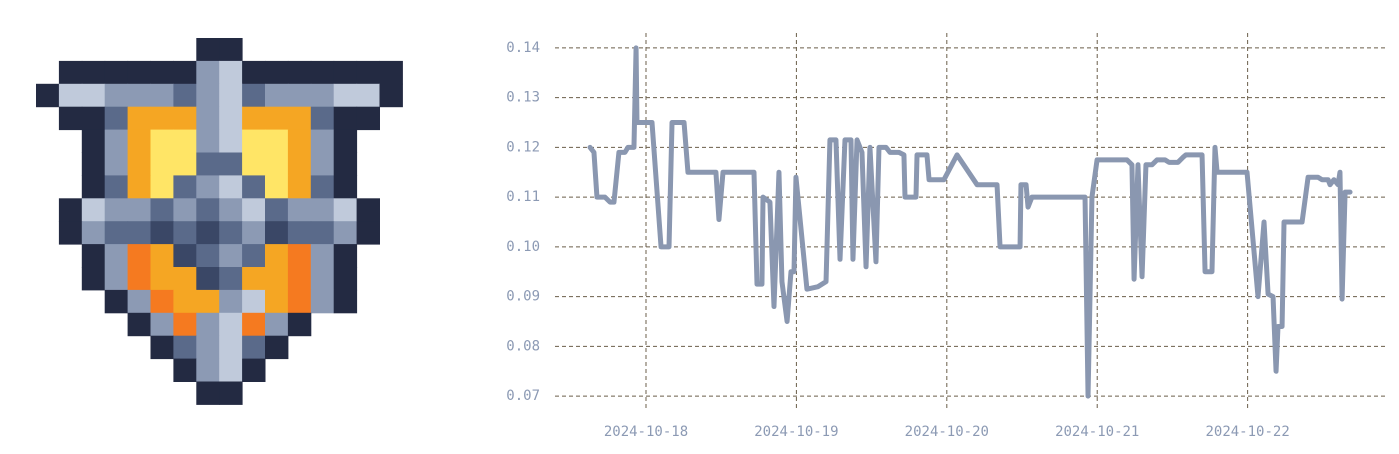 The width and height of the screenshot is (1399, 454). Describe the element at coordinates (523, 247) in the screenshot. I see `y-tick-label: 0.10` at that location.